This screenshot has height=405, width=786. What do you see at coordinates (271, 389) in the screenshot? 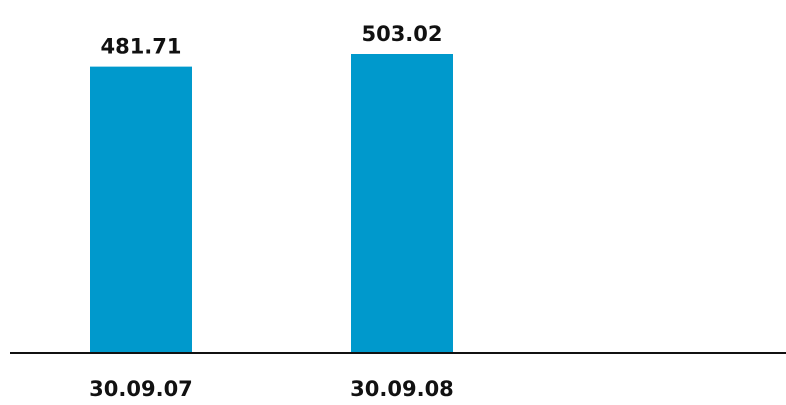
I see `tick-labels-group: 30.09.07 30.09.08` at bounding box center [271, 389].